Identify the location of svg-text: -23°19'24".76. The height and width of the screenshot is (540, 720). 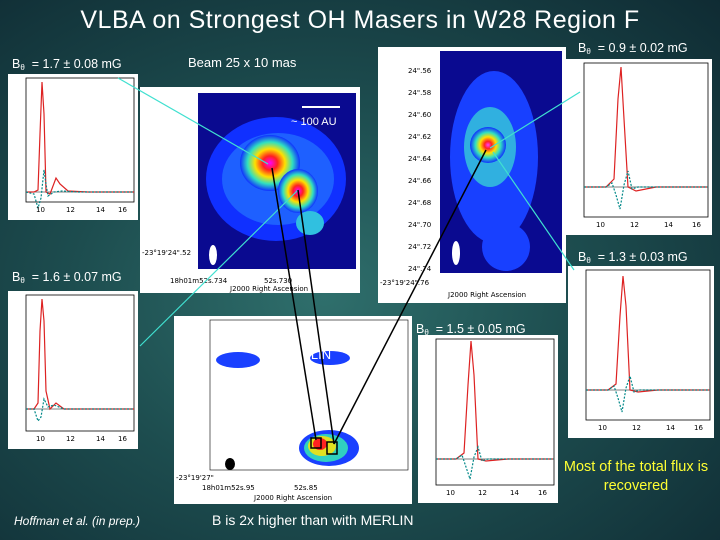
(405, 283).